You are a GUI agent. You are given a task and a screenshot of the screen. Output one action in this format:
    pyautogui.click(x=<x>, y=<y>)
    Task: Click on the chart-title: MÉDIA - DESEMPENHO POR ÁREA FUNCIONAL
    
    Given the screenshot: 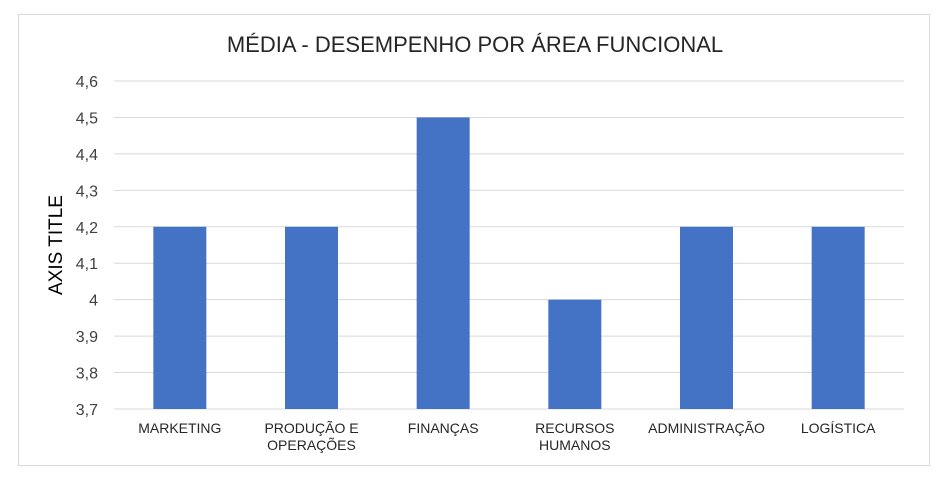 What is the action you would take?
    pyautogui.click(x=475, y=44)
    